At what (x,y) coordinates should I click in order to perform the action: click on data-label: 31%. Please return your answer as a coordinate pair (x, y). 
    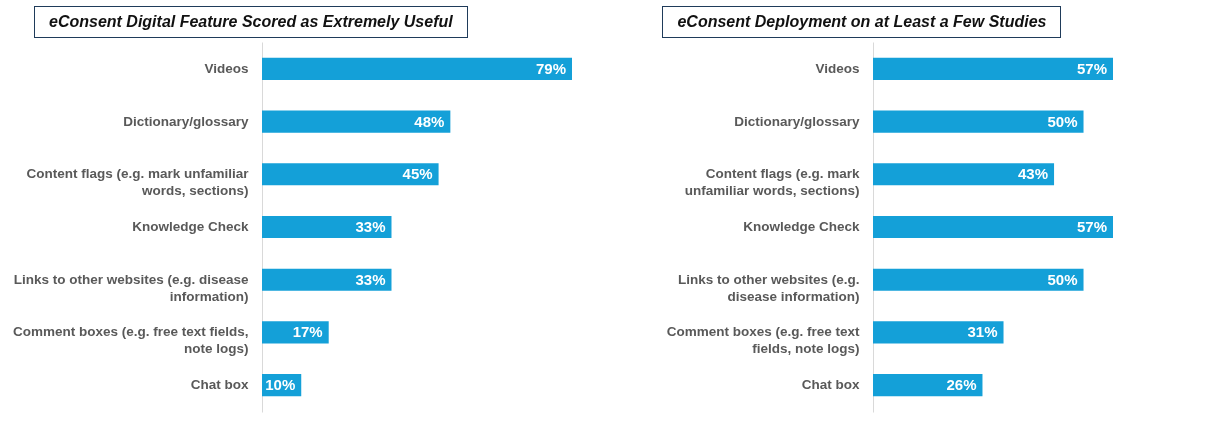
    Looking at the image, I should click on (982, 332).